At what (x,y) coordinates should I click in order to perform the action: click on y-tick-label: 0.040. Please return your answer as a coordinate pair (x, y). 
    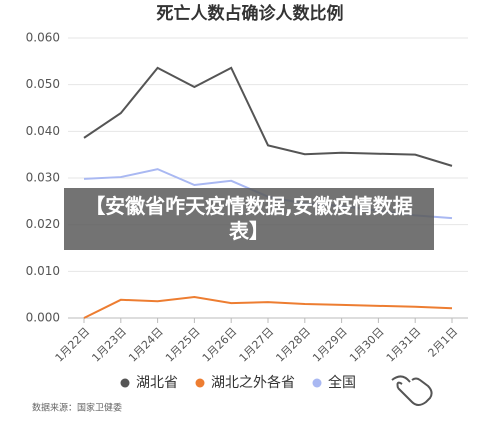
    Looking at the image, I should click on (43, 131).